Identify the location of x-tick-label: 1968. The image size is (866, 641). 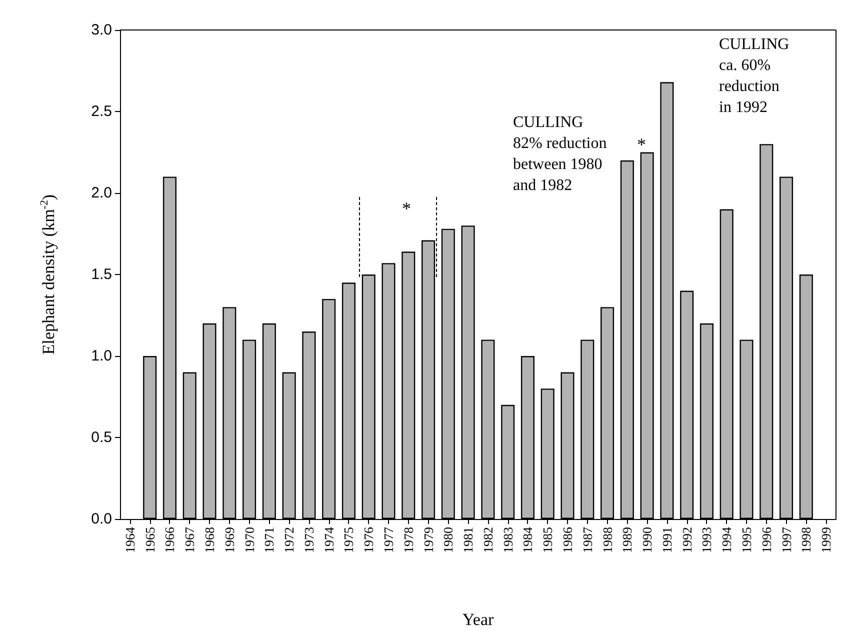
(209, 540).